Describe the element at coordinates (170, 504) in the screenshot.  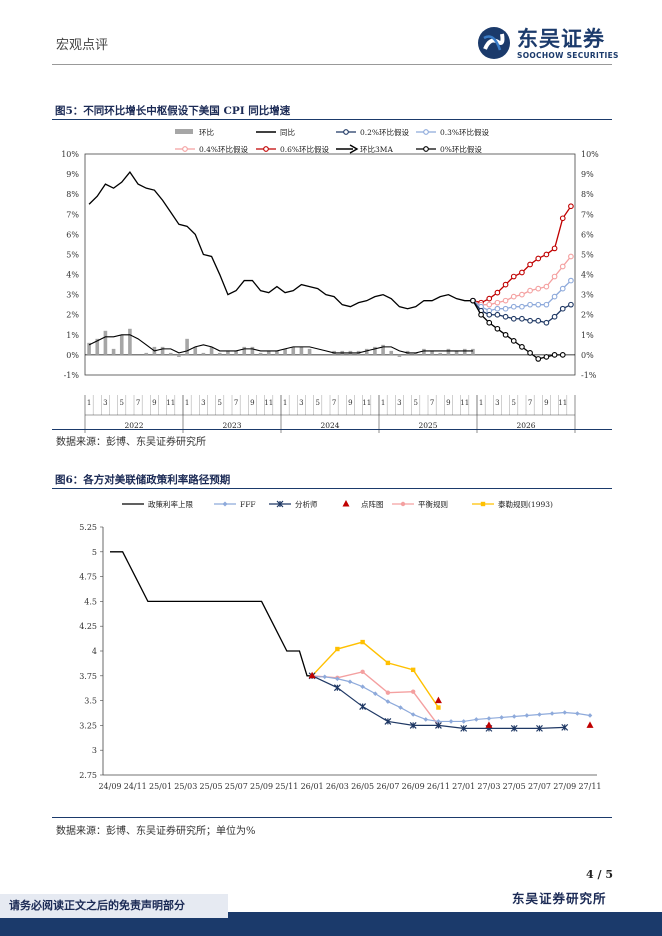
I see `legend-label: 政策利率上限` at that location.